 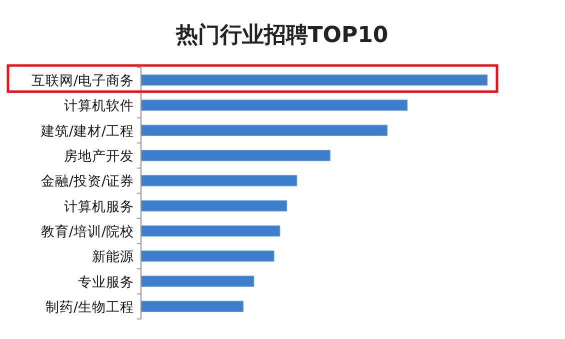 What do you see at coordinates (99, 206) in the screenshot?
I see `y-tick-label: 计算机服务` at bounding box center [99, 206].